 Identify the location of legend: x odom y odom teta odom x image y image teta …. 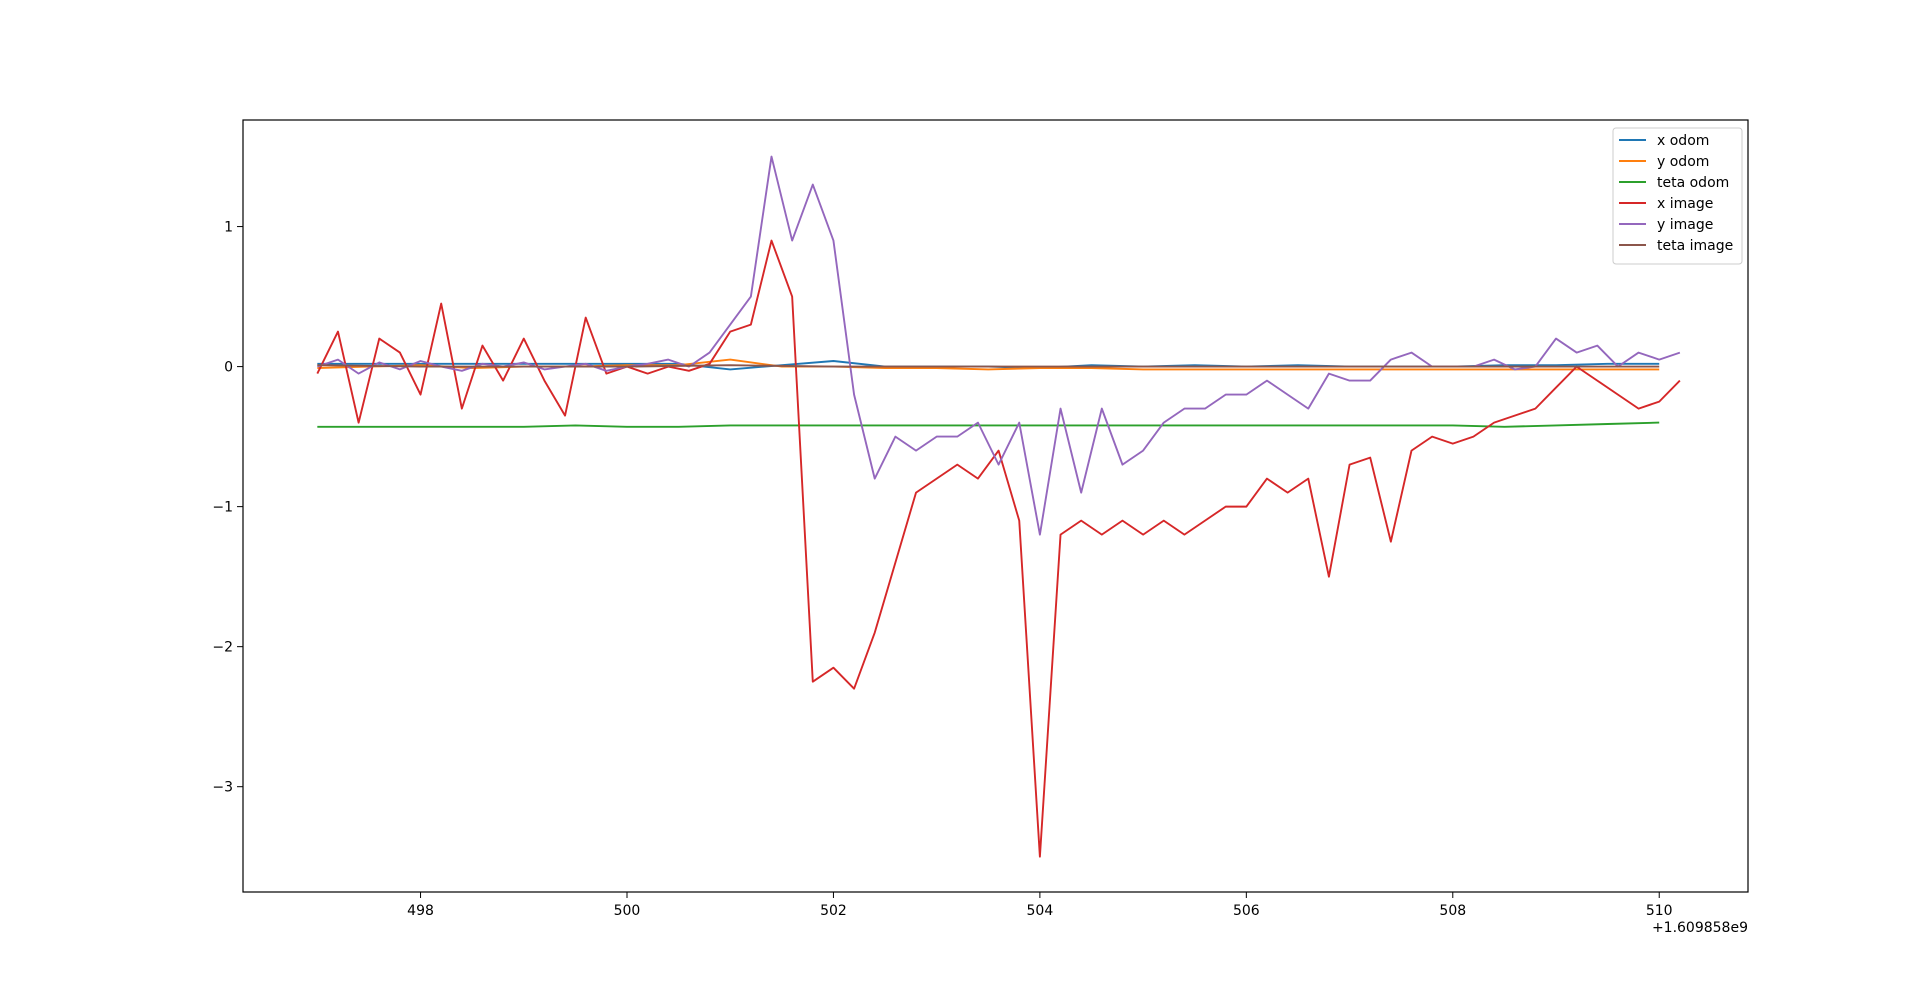
(1677, 196).